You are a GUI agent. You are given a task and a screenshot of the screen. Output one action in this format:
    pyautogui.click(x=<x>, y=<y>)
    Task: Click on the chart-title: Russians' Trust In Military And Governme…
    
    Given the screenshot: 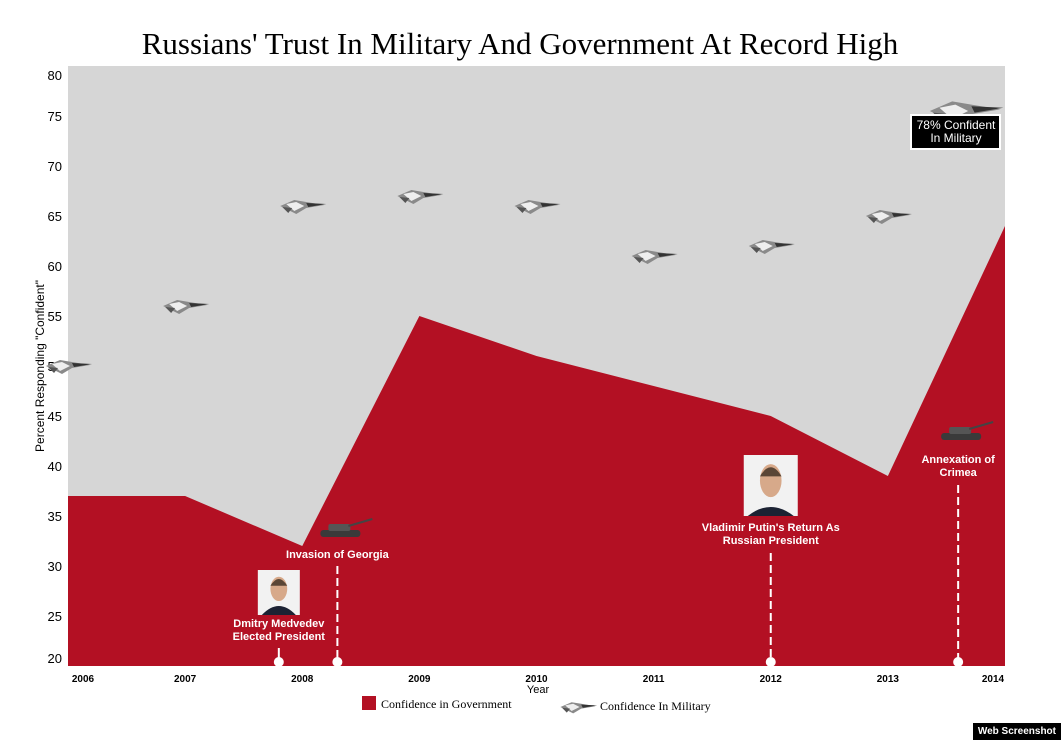 What is the action you would take?
    pyautogui.click(x=520, y=43)
    